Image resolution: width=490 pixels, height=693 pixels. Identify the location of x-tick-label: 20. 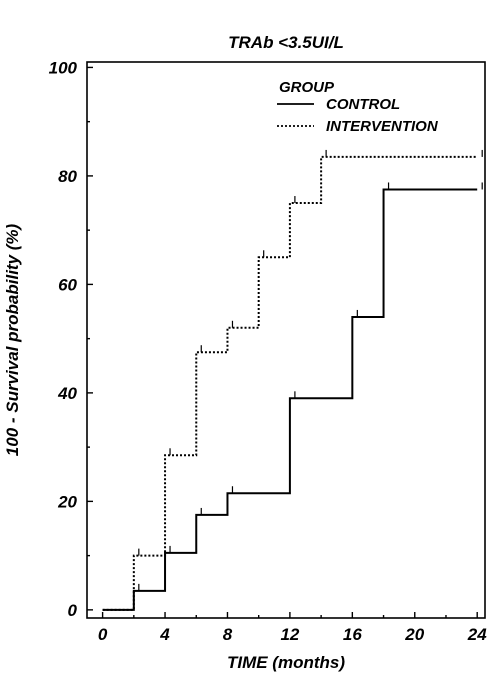
(414, 634).